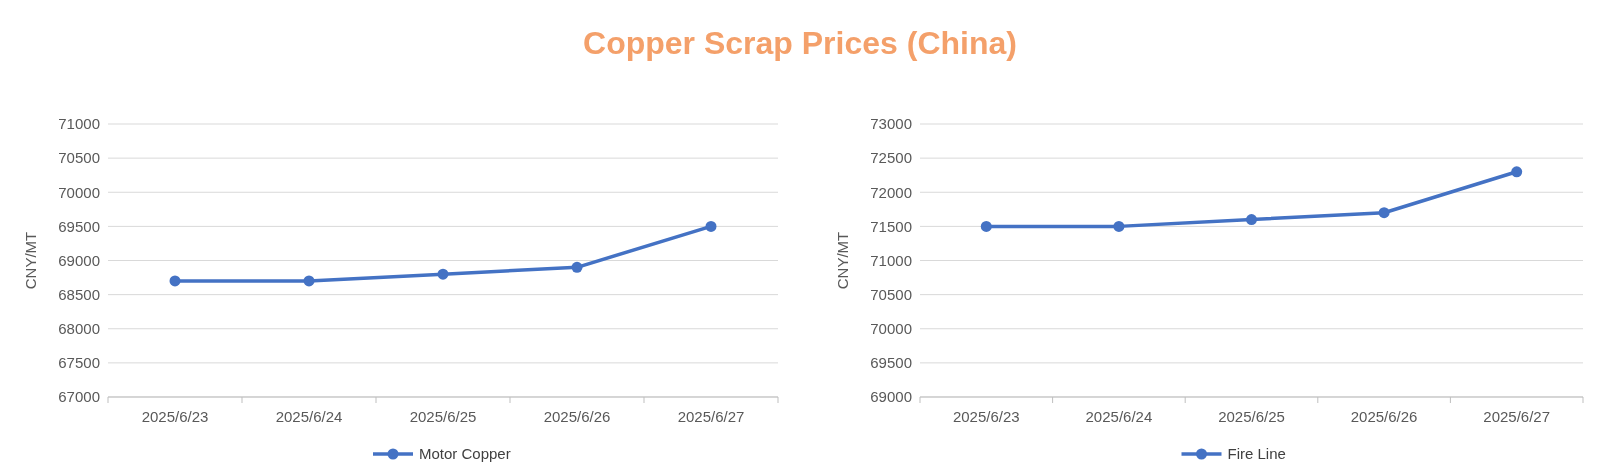 Image resolution: width=1600 pixels, height=475 pixels. Describe the element at coordinates (891, 158) in the screenshot. I see `y-tick-label: 72500` at that location.